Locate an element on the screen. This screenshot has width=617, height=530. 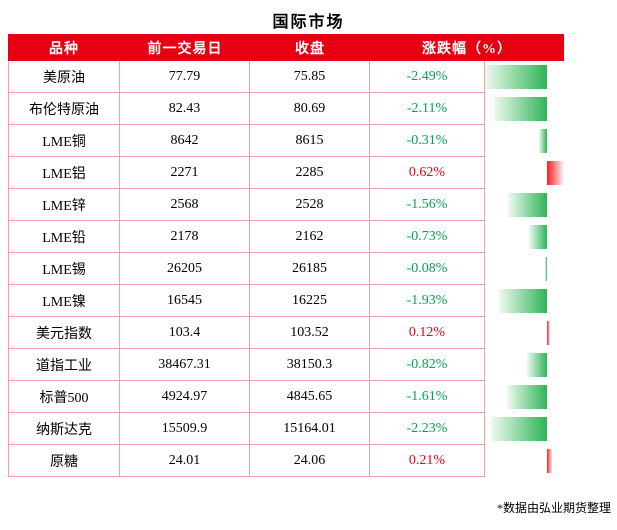
change-pct-cell: 0.21% is located at coordinates (427, 461).